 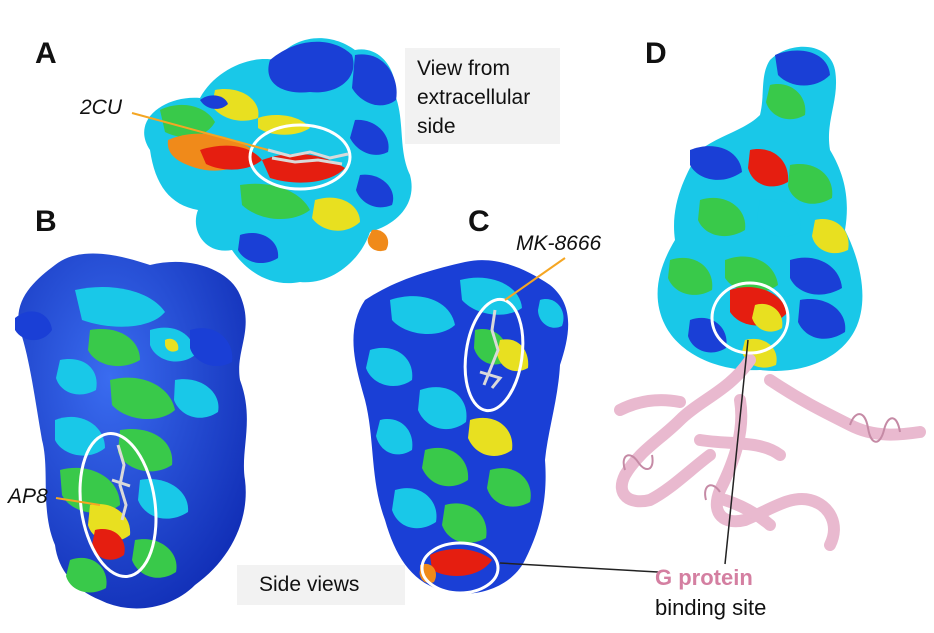 What do you see at coordinates (710, 593) in the screenshot?
I see `gprotein-binding-site-label: G protein binding site` at bounding box center [710, 593].